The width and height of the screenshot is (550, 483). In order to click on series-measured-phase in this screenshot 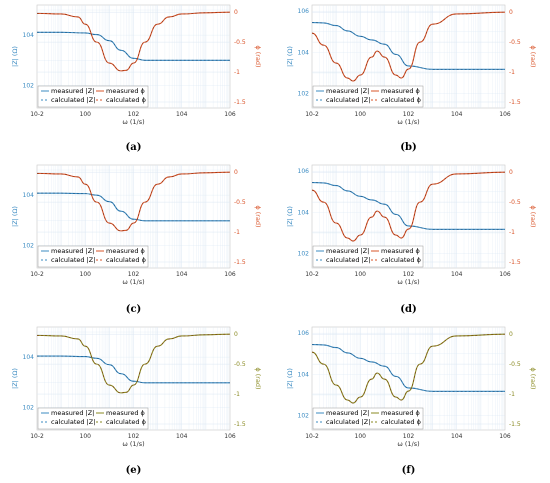, I will do `click(408, 46)`.